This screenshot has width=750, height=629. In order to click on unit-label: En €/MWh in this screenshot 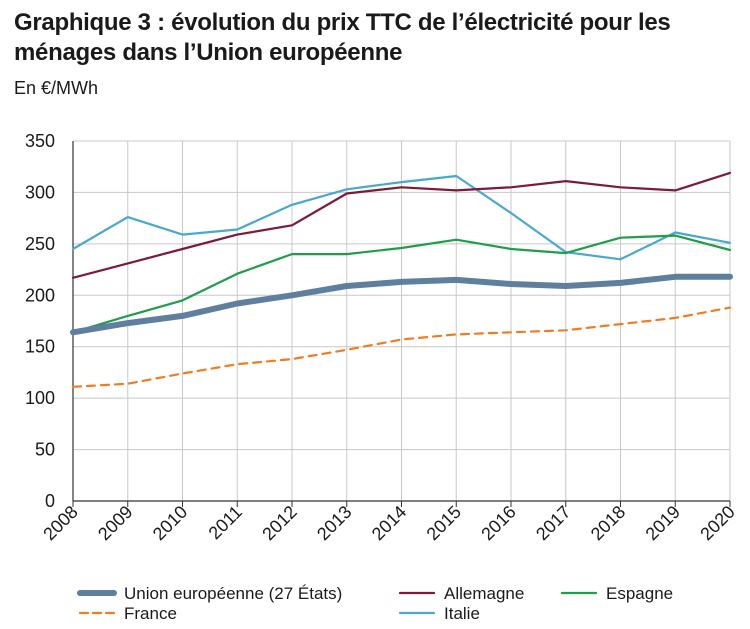, I will do `click(56, 88)`.